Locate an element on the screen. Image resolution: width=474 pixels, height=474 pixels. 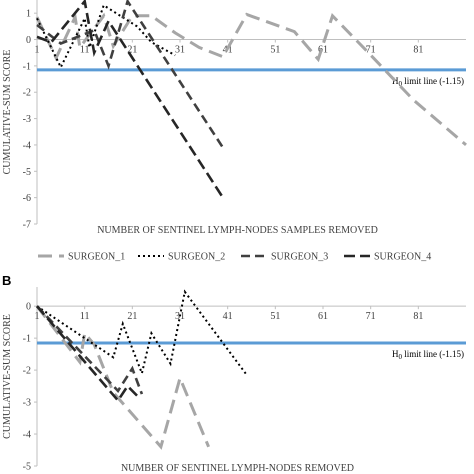
legend-label-surgeon_4: SURGEON_4 is located at coordinates (402, 257).